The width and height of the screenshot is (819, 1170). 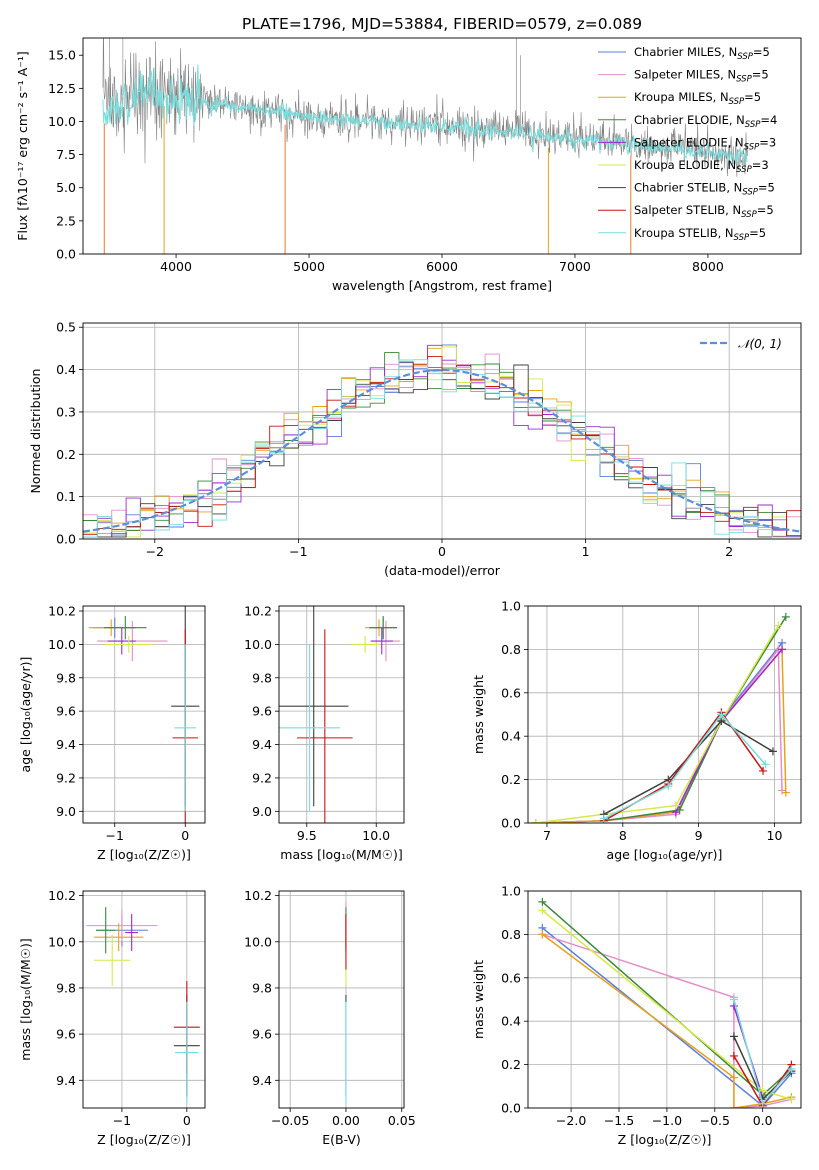 I want to click on x-tick-label: 0.00, so click(x=346, y=1120).